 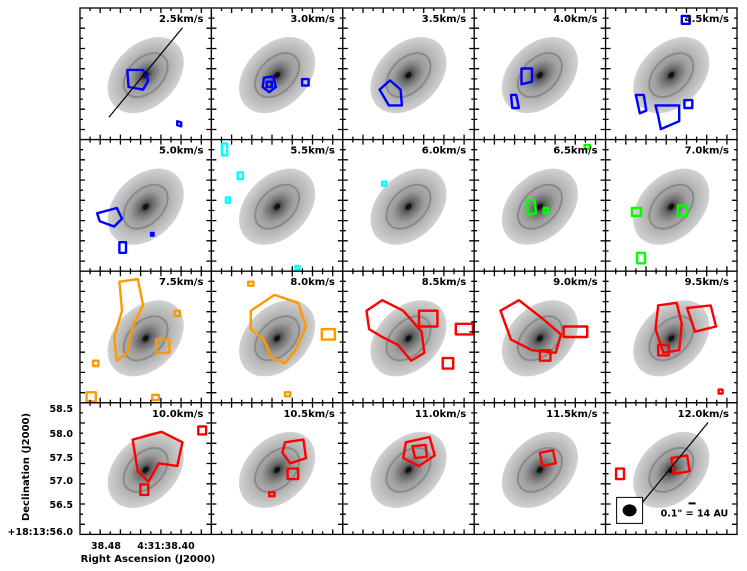 What do you see at coordinates (61, 409) in the screenshot?
I see `y-tick-label: 58.5` at bounding box center [61, 409].